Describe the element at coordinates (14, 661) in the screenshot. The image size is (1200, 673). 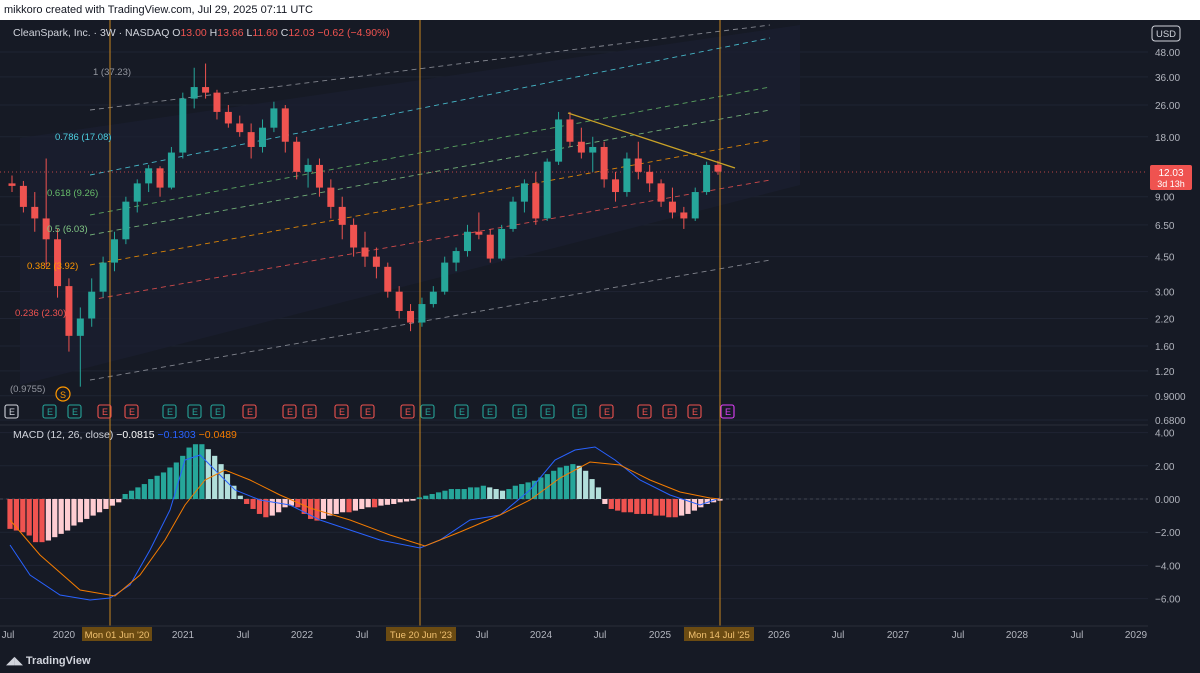
I see `tradingview-logo-icon: ◢◣` at that location.